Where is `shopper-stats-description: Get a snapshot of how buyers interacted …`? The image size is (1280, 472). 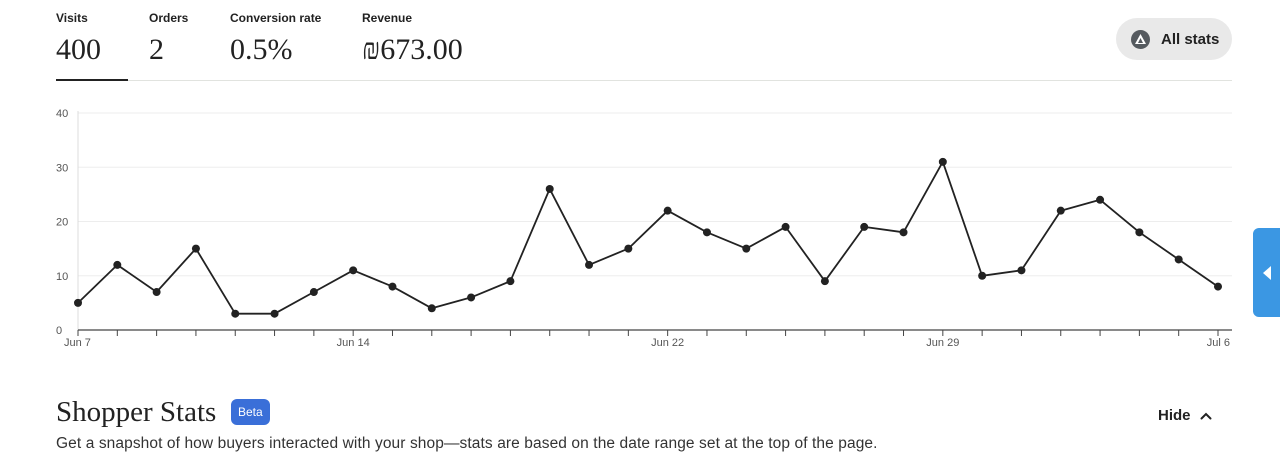 shopper-stats-description: Get a snapshot of how buyers interacted … is located at coordinates (467, 443).